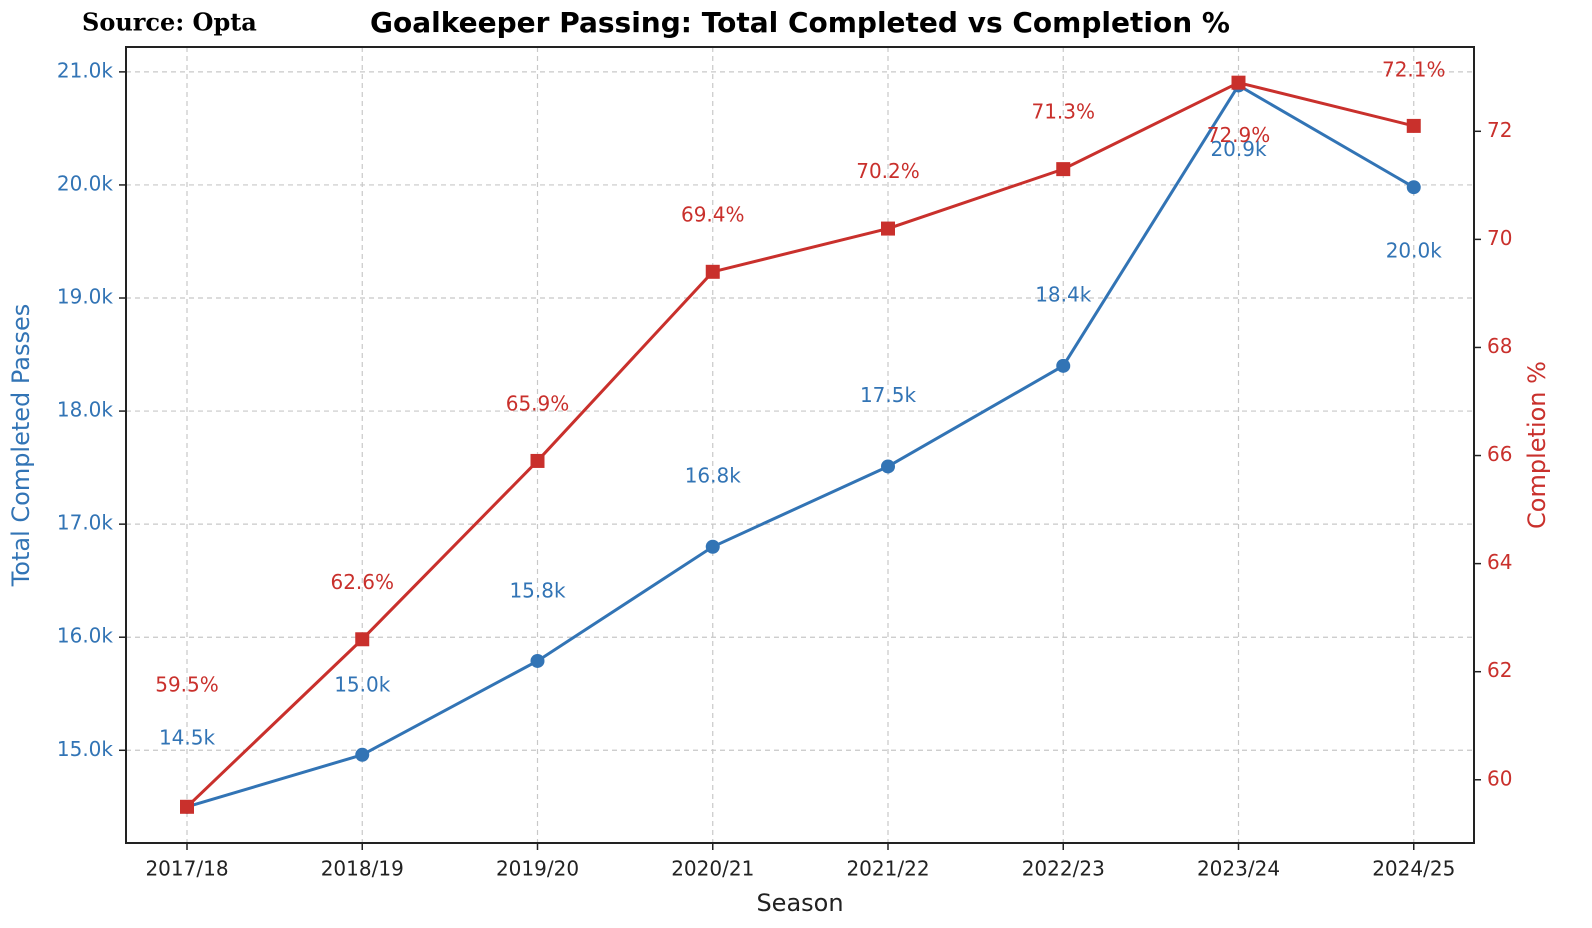  Describe the element at coordinates (85, 297) in the screenshot. I see `y-tick-label: 19.0k` at that location.